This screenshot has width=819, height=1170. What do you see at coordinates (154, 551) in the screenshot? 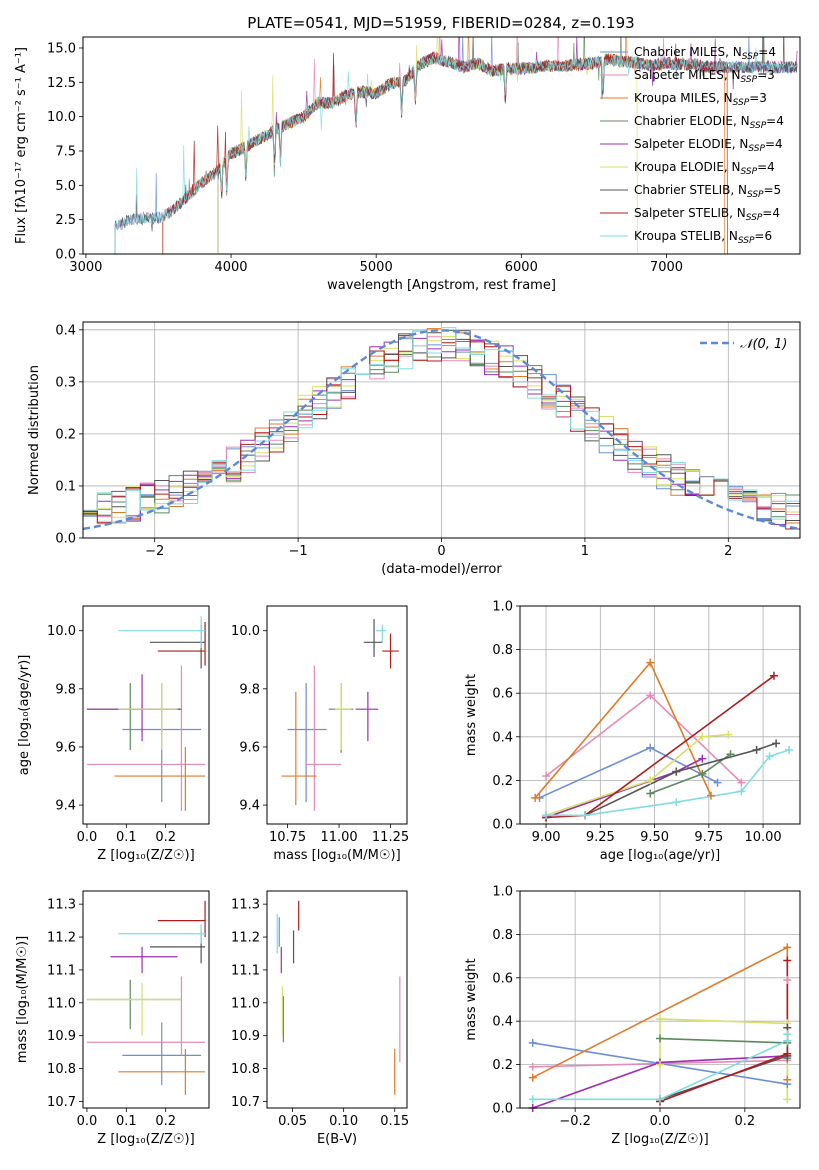
I see `x-tick-label: −2` at bounding box center [154, 551].